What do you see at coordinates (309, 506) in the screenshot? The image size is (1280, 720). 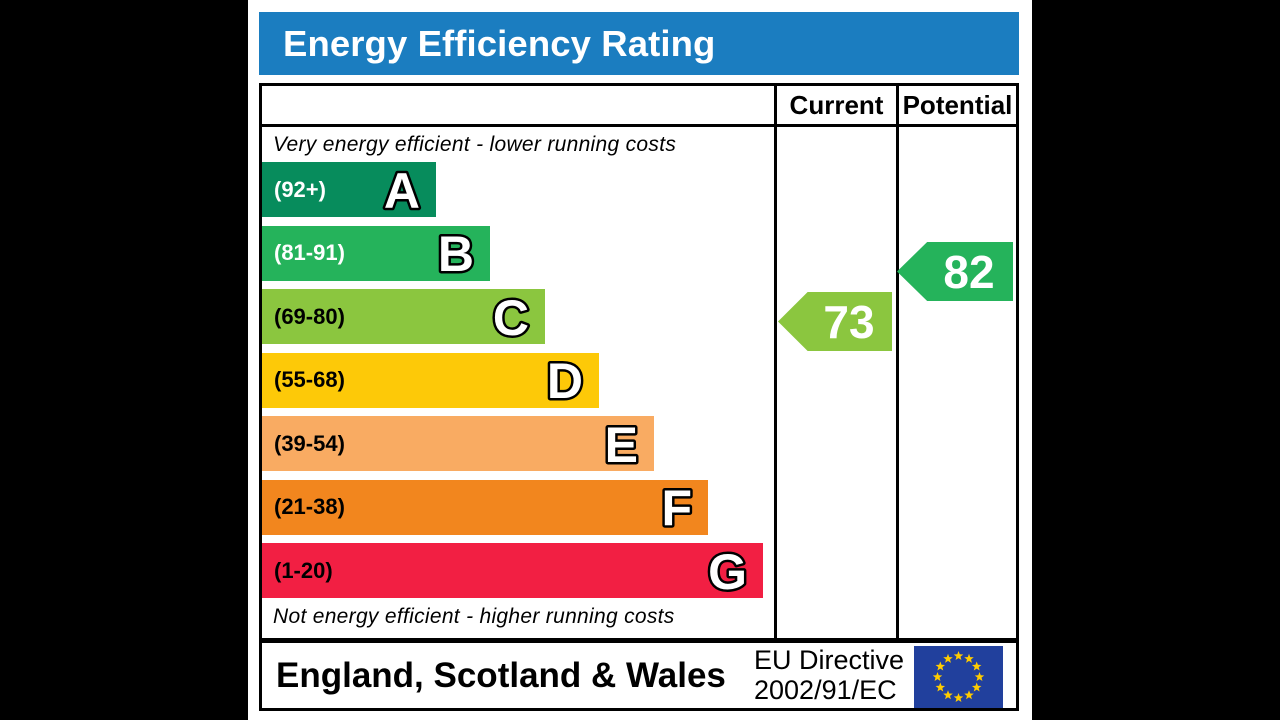 I see `band-range-label: (21-38)` at bounding box center [309, 506].